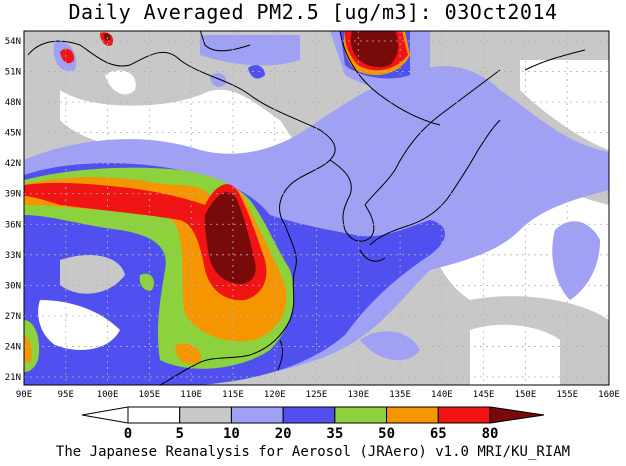 This screenshot has height=466, width=626. I want to click on lat-tick-label: 42N, so click(13, 164).